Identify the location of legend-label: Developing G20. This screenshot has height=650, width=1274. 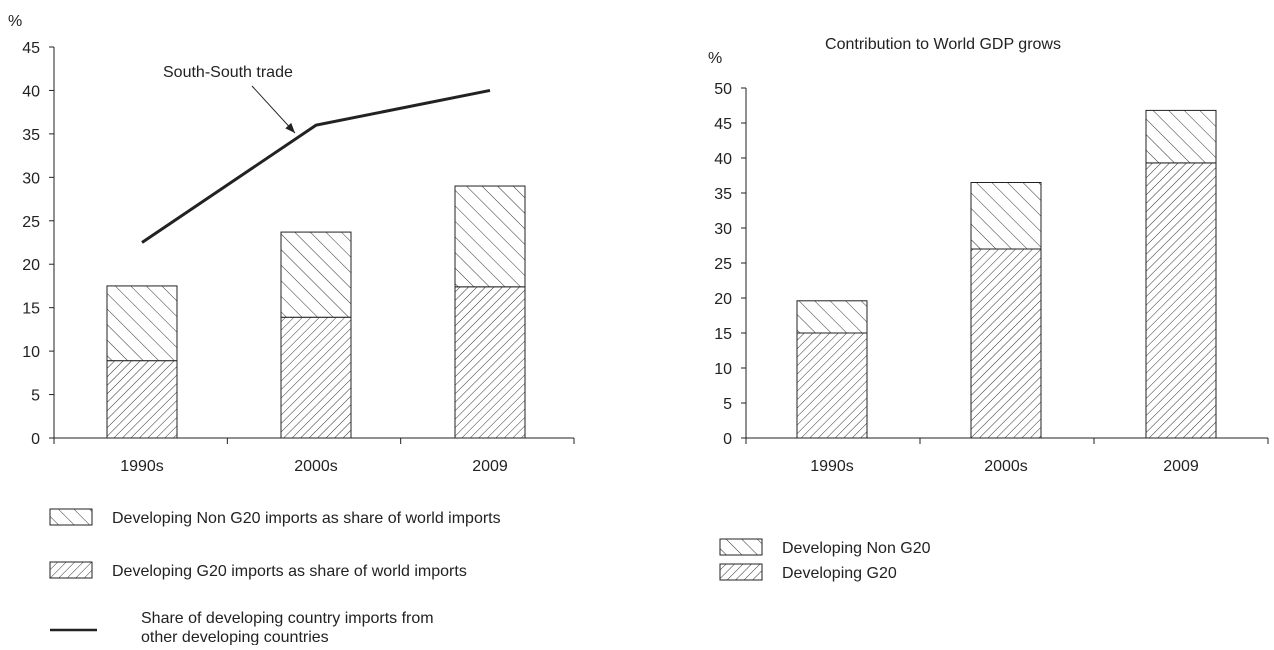
(839, 573).